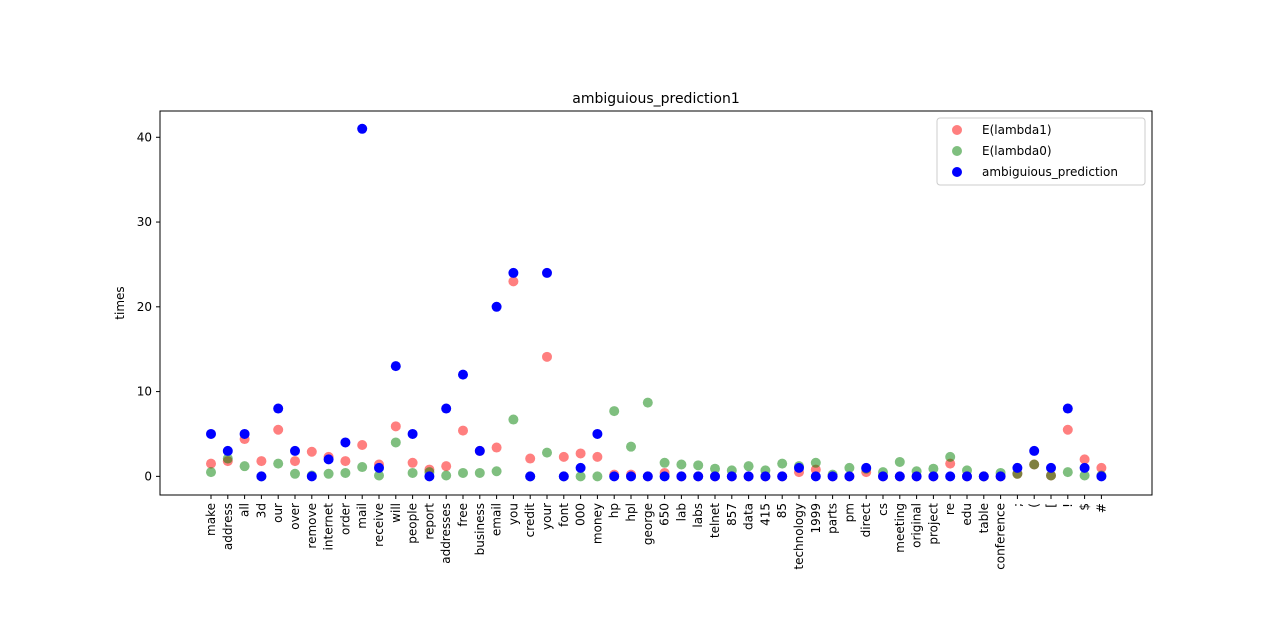 The image size is (1280, 627). I want to click on y-tick-label: 20, so click(144, 307).